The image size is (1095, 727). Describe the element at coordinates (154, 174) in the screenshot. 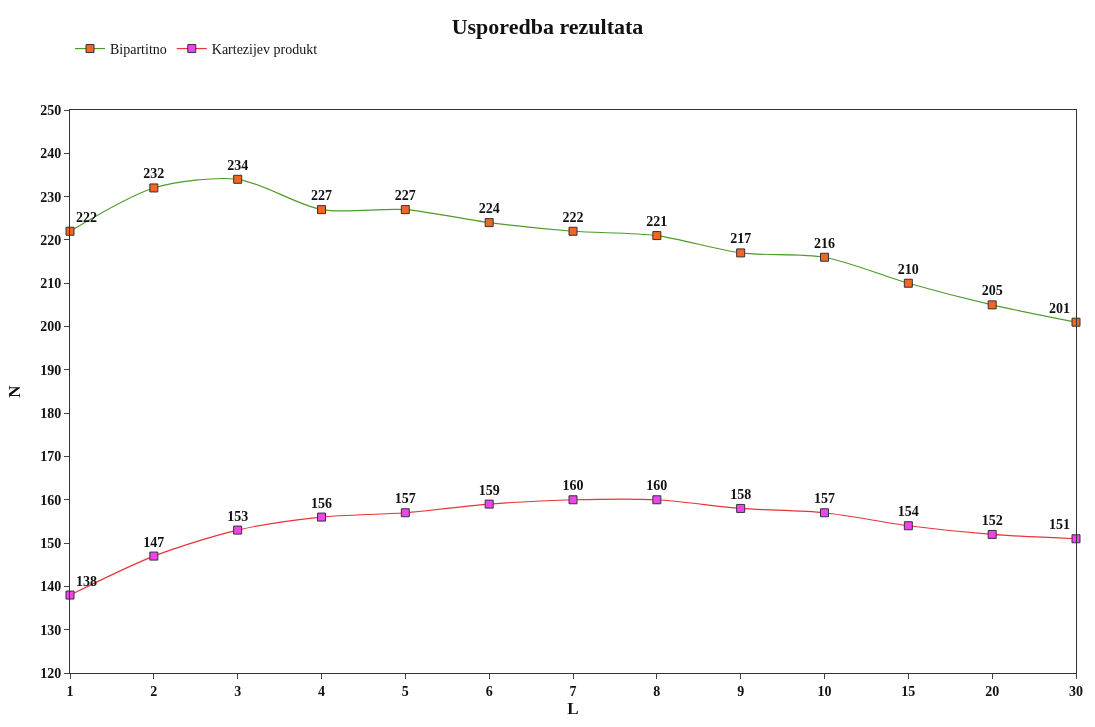

I see `data-label: 232` at that location.